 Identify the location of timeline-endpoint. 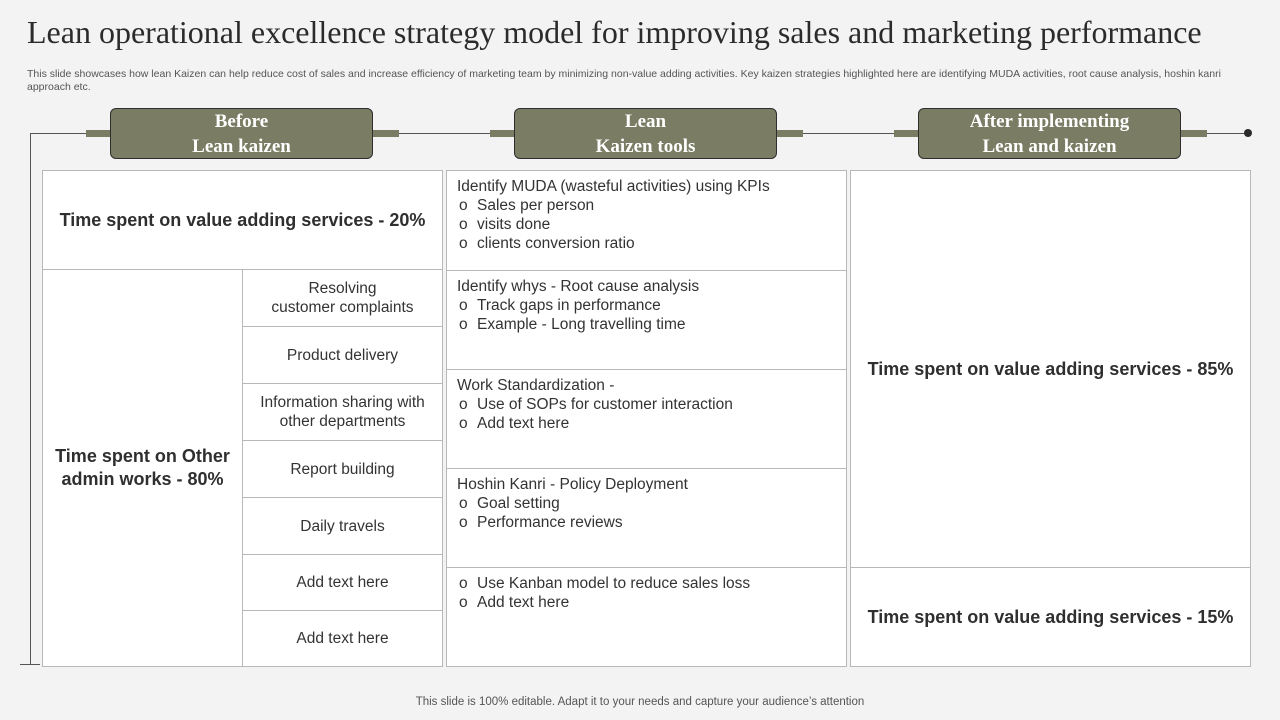
(1248, 133).